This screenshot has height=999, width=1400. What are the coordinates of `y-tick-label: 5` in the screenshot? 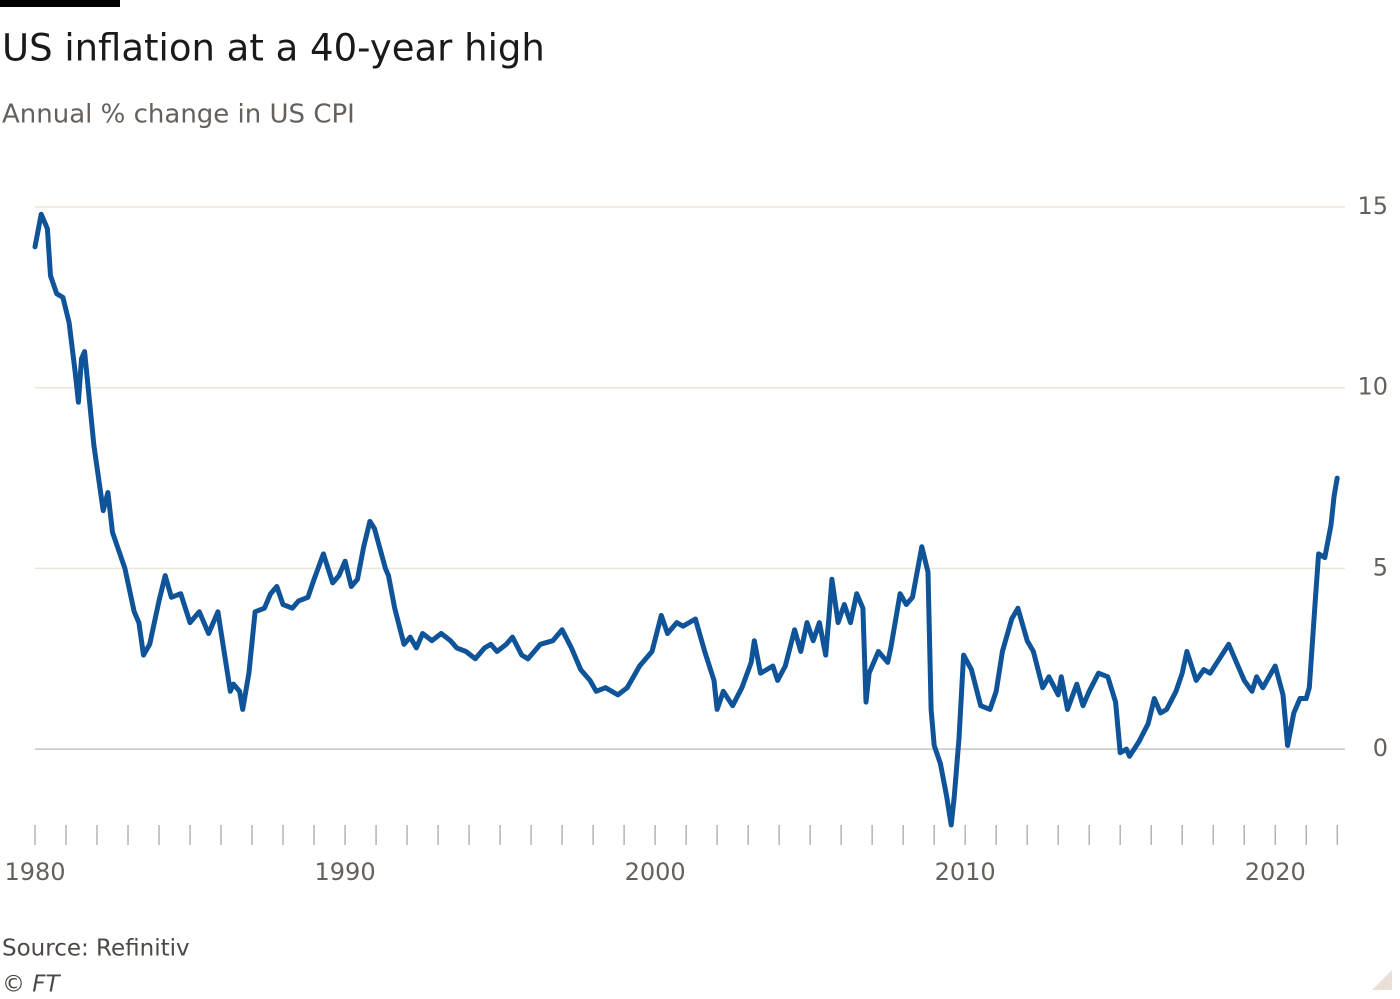 It's located at (1380, 567).